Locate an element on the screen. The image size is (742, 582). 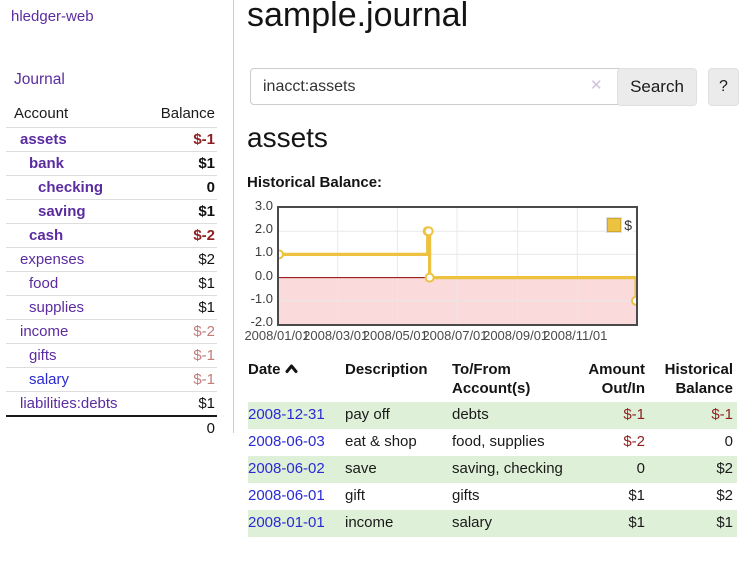
sidebar-account-link-supplies: supplies is located at coordinates (57, 307).